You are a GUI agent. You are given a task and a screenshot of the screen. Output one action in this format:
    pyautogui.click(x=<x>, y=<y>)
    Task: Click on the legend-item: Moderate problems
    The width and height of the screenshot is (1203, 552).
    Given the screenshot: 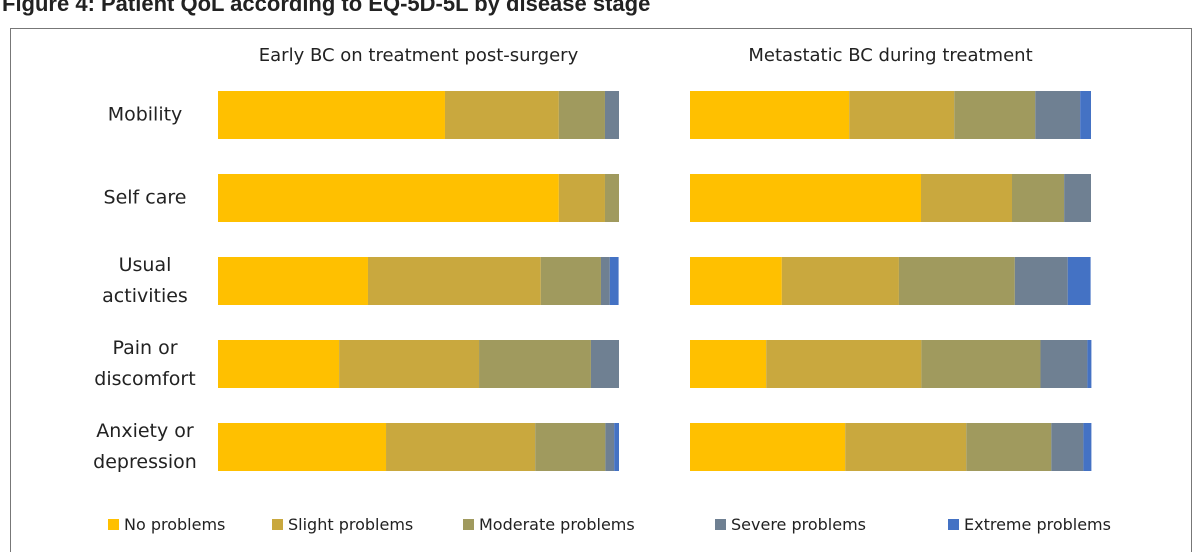 What is the action you would take?
    pyautogui.click(x=549, y=524)
    